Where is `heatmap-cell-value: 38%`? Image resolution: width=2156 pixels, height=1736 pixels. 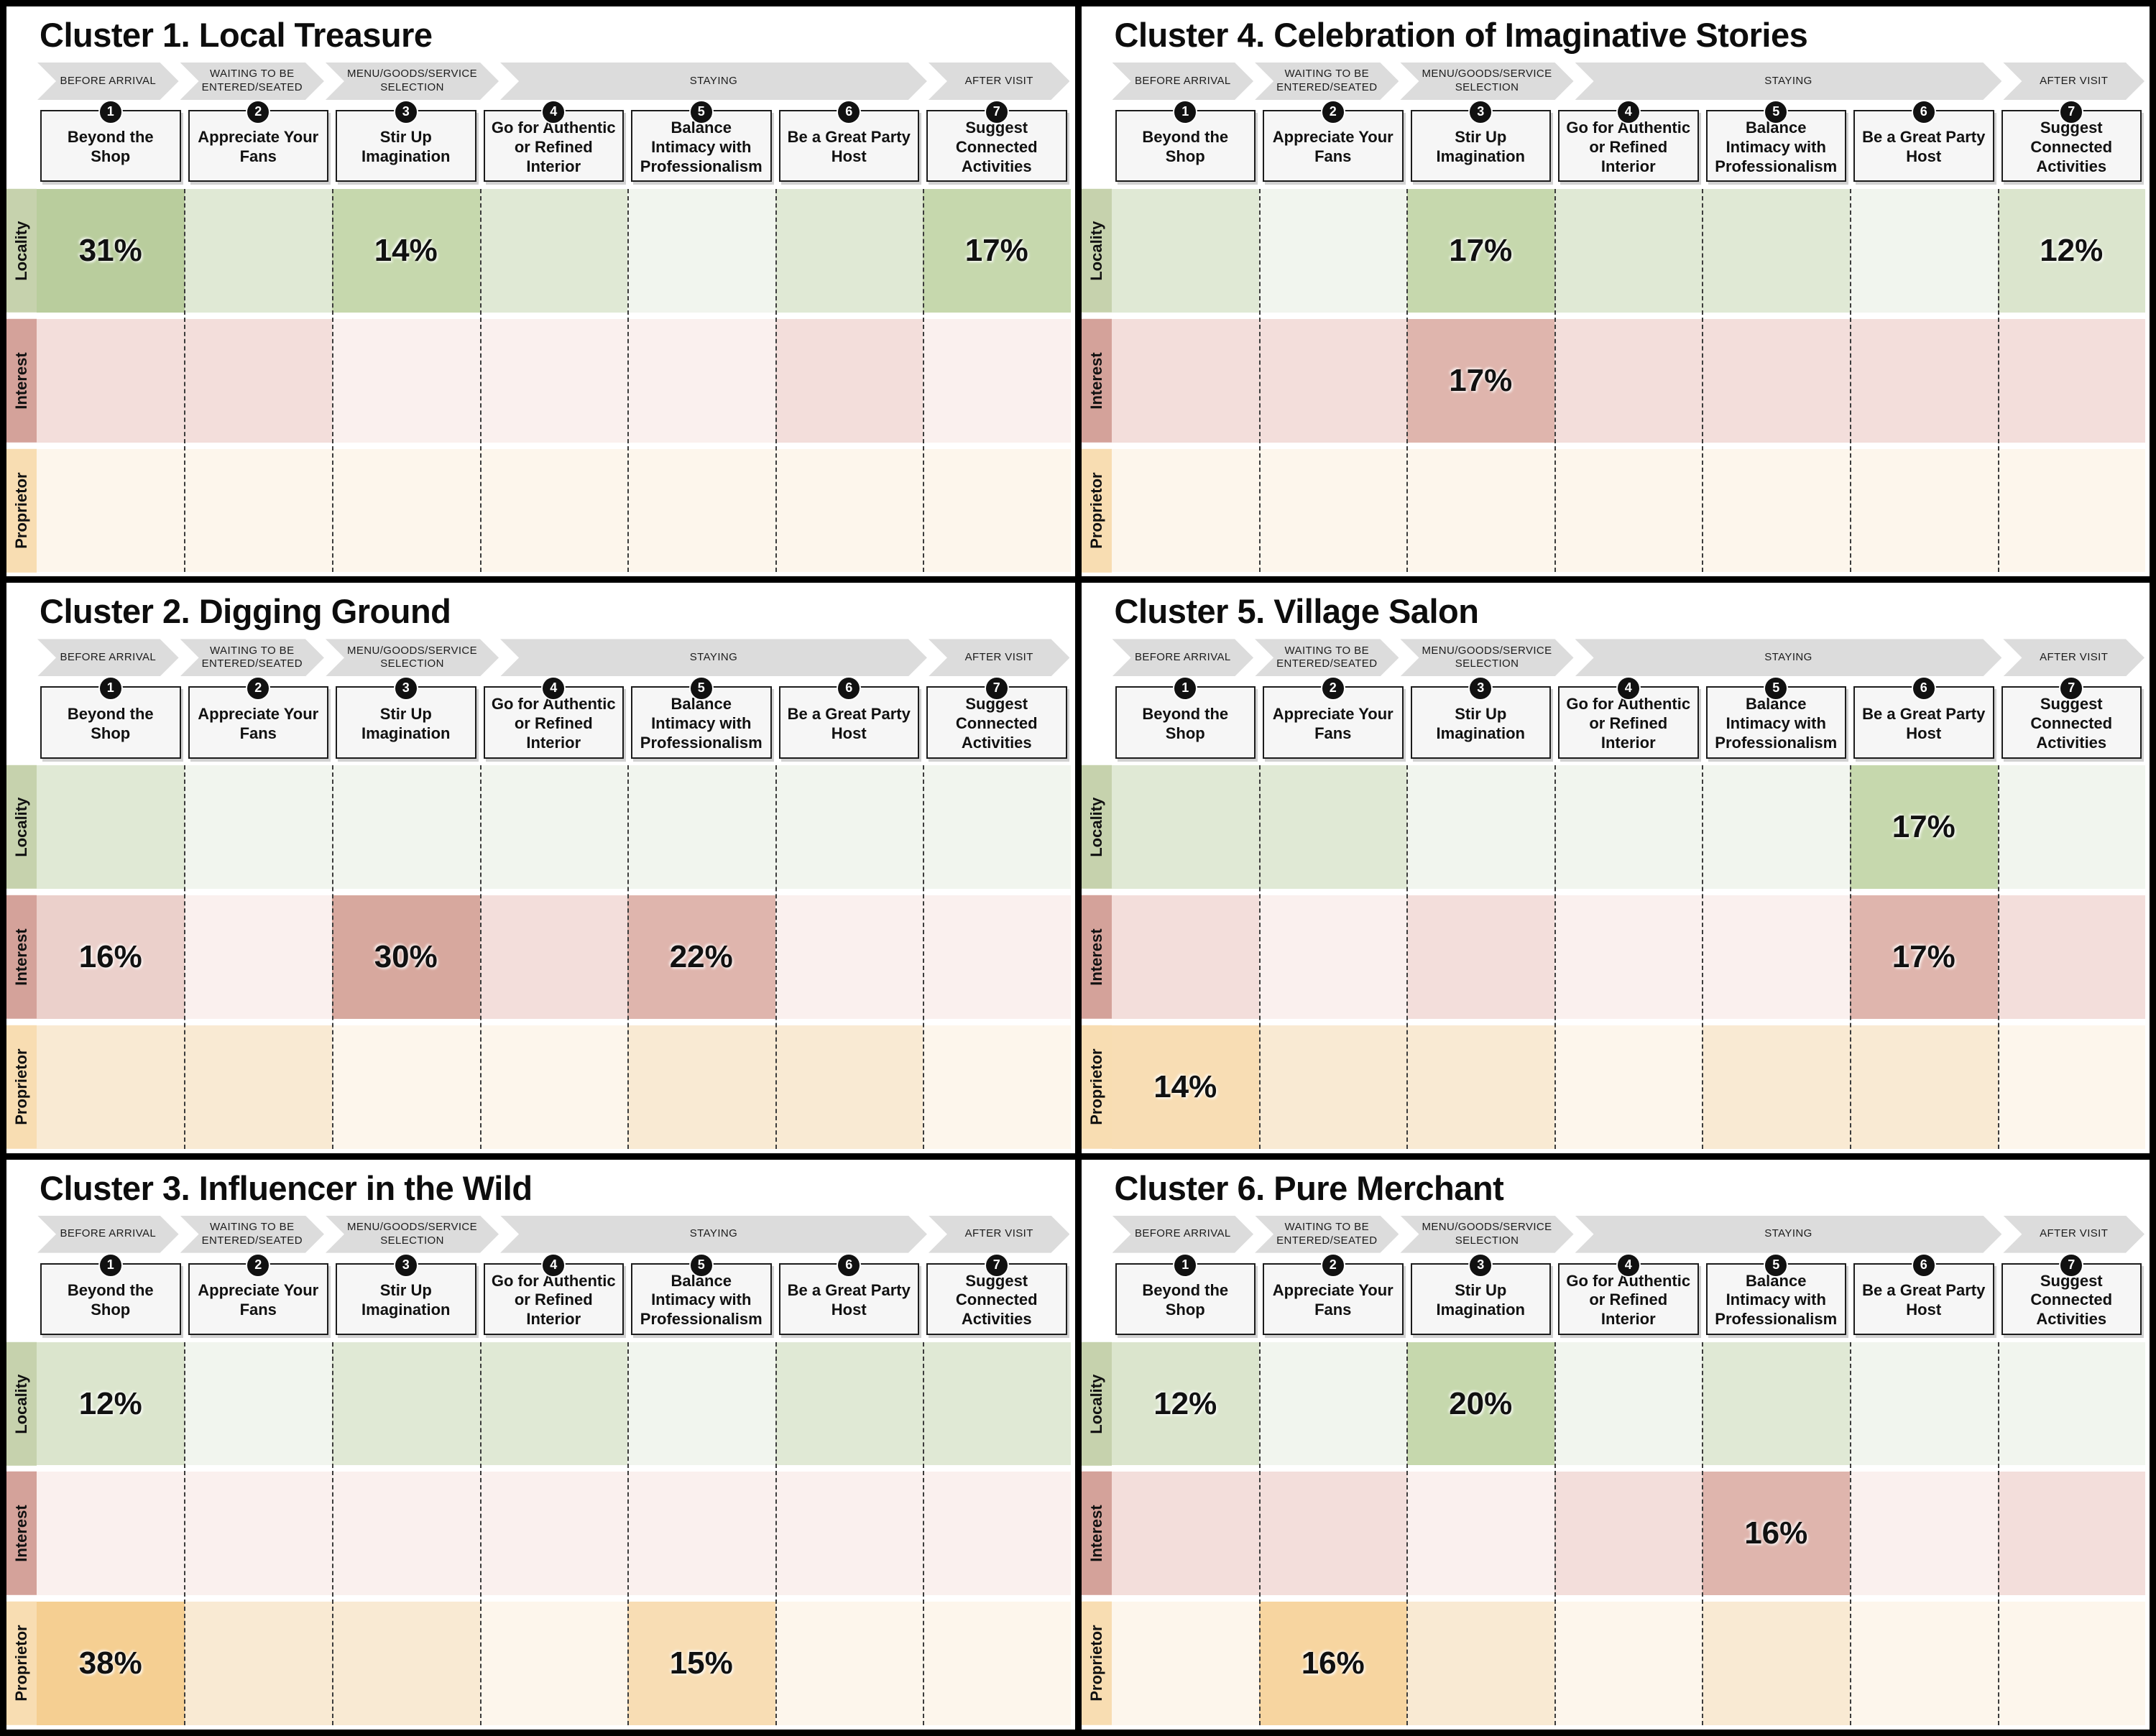
heatmap-cell-value: 38% is located at coordinates (111, 1664).